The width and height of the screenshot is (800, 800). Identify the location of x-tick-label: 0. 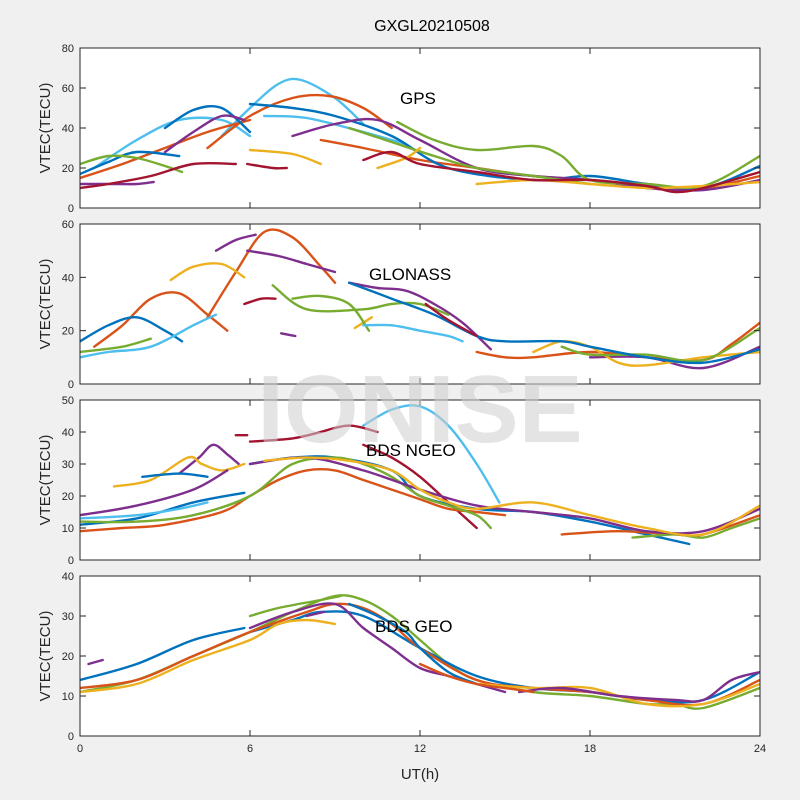
(80, 749).